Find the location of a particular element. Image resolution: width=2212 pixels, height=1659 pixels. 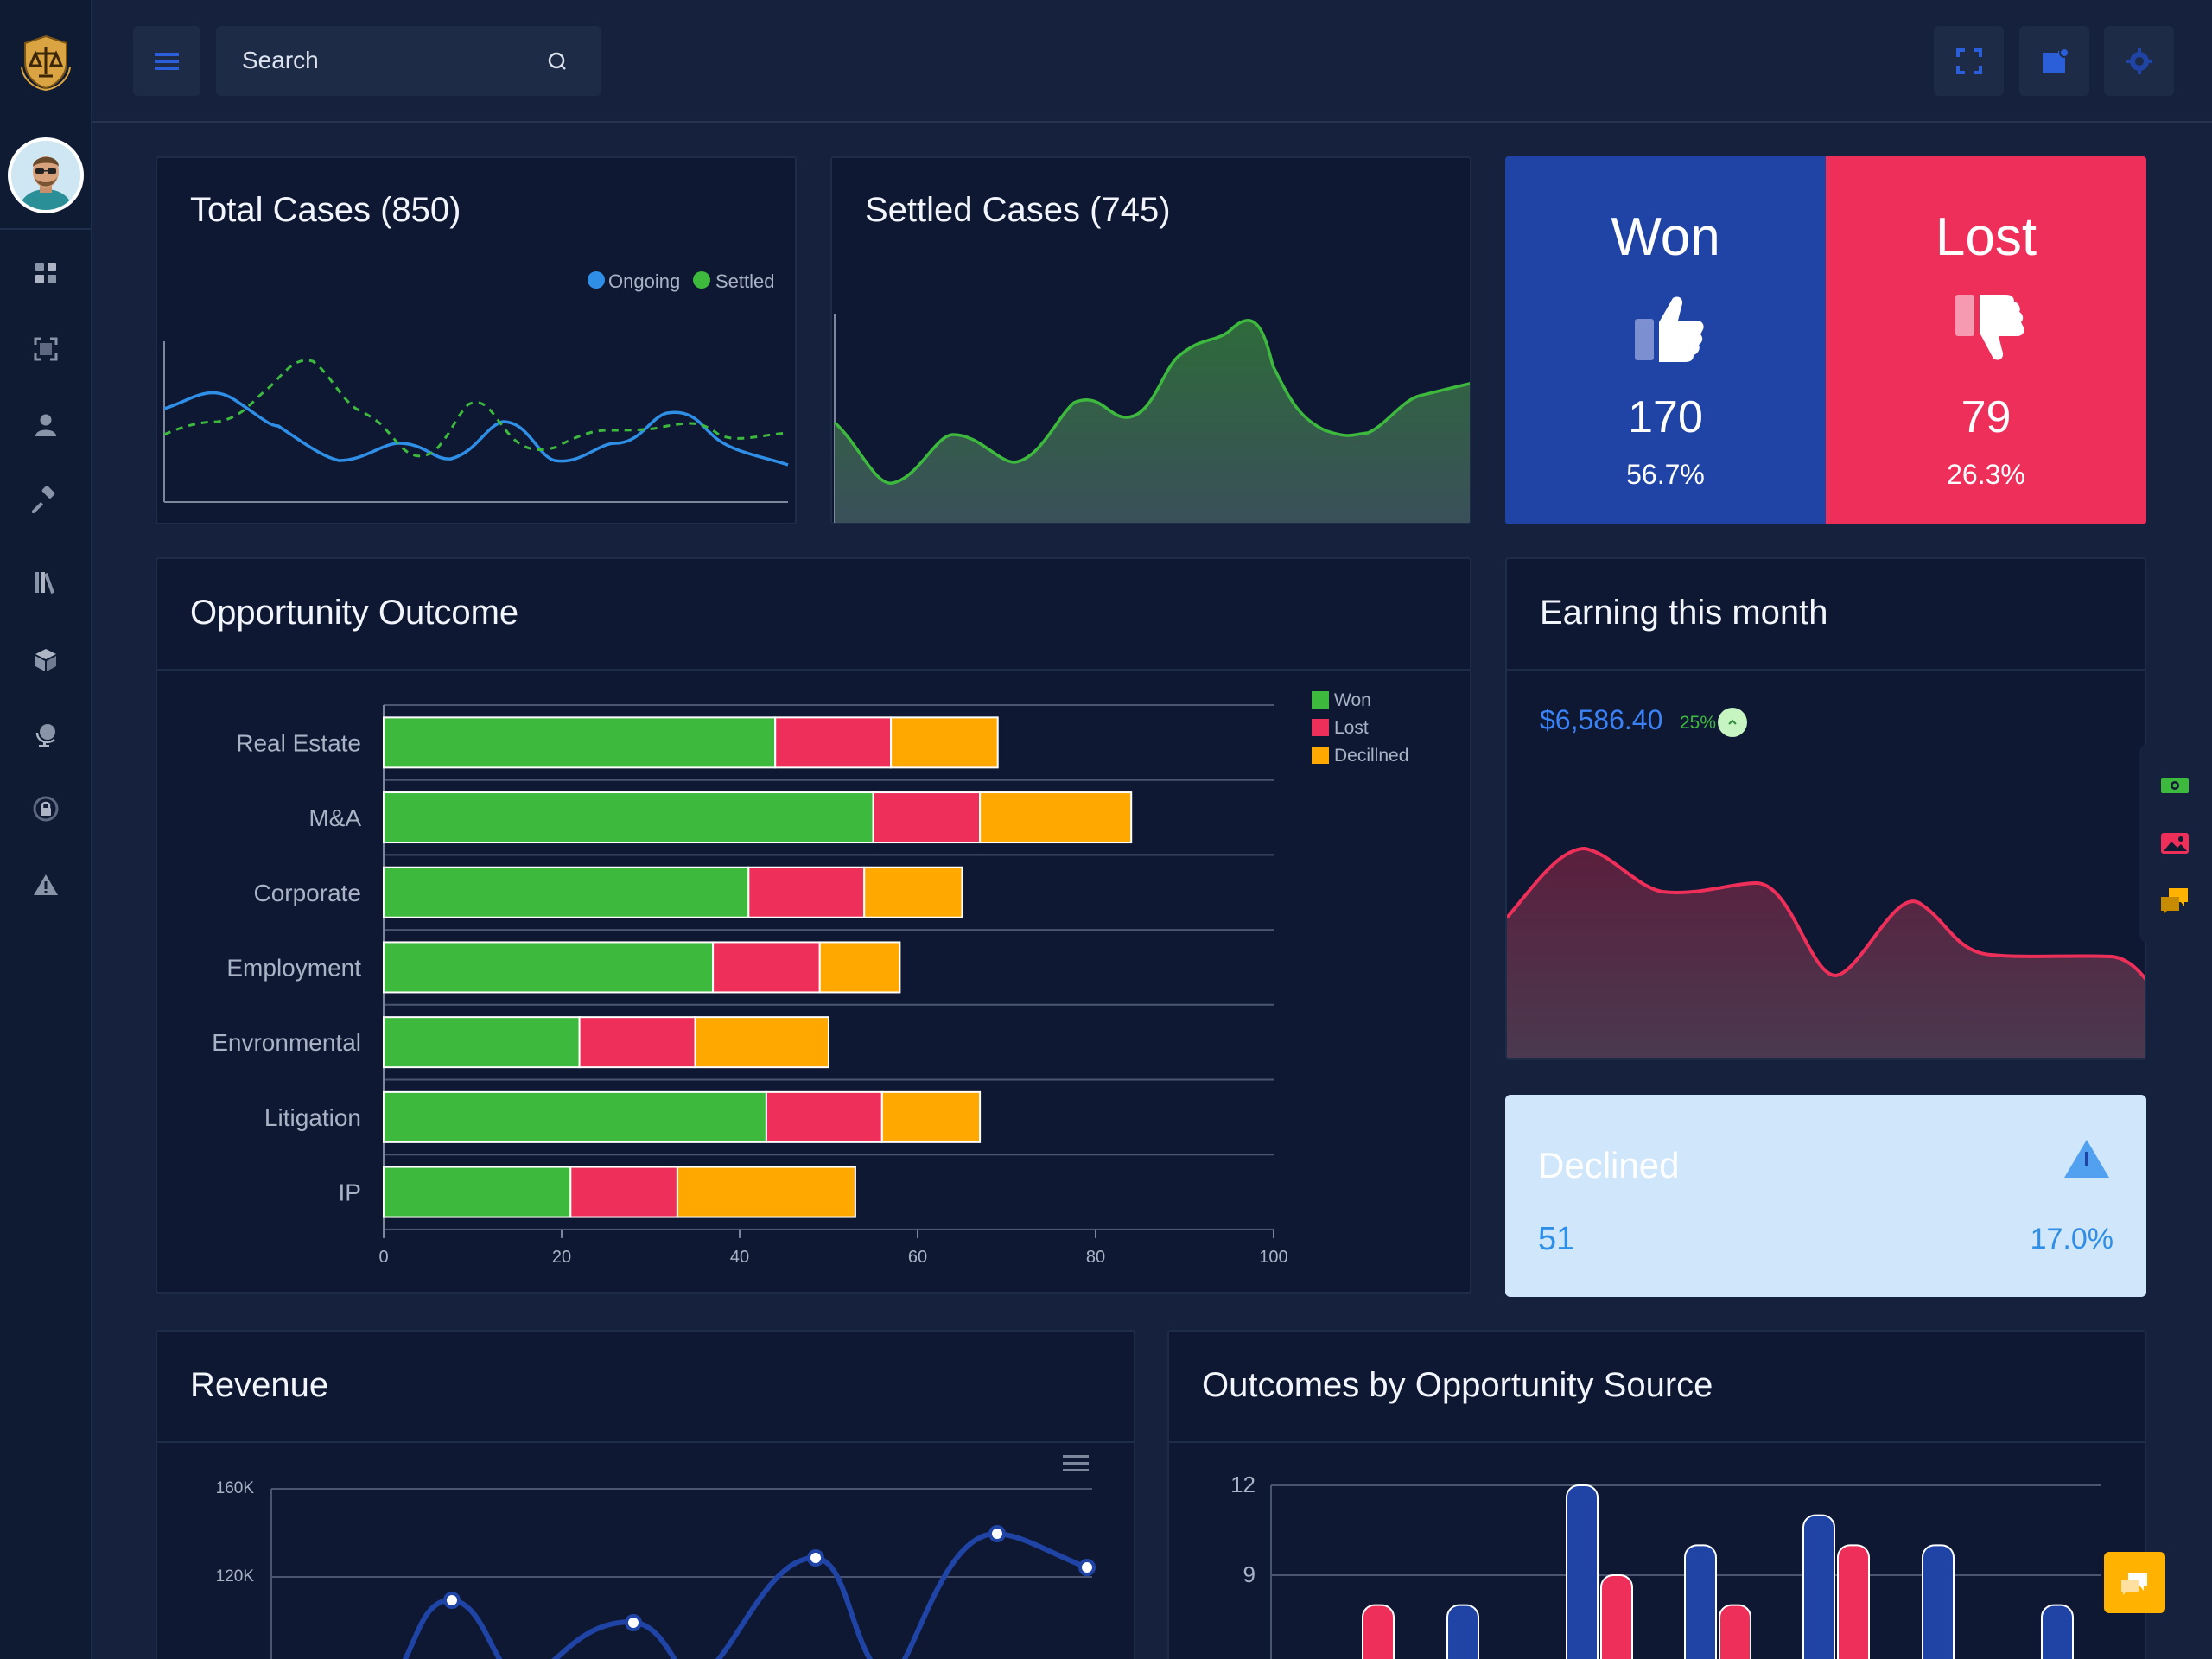

avatar is located at coordinates (46, 175).